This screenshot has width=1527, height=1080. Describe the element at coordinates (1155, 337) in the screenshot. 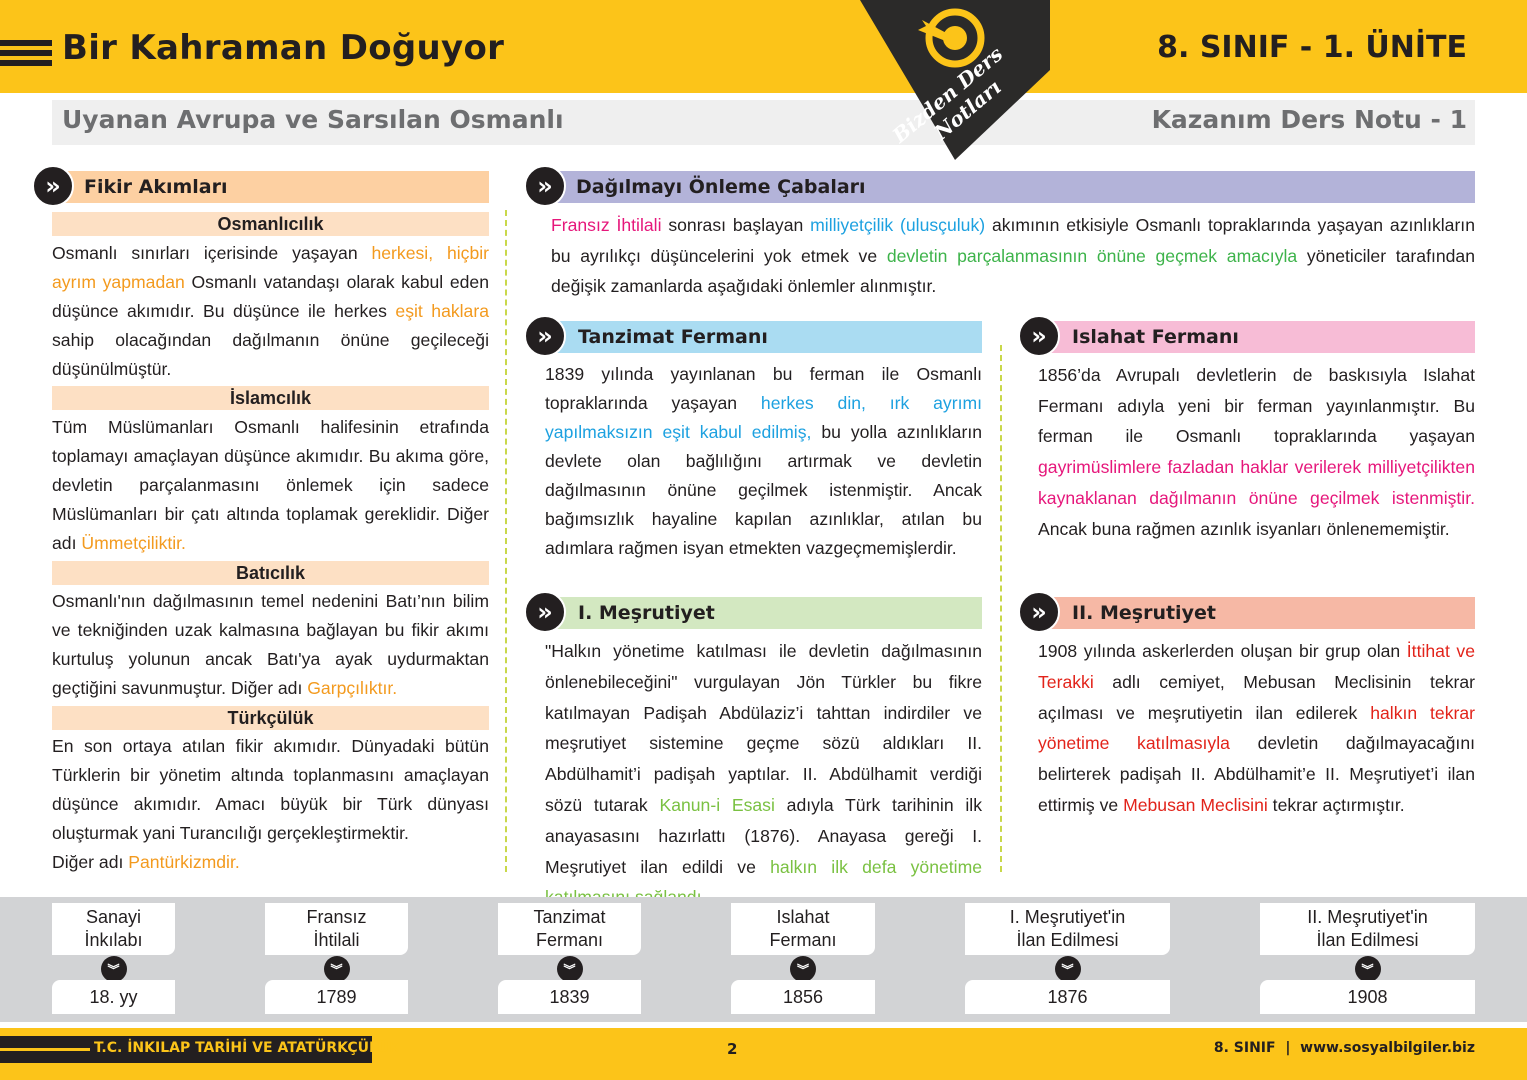

I see `section-title: Islahat Fermanı` at that location.